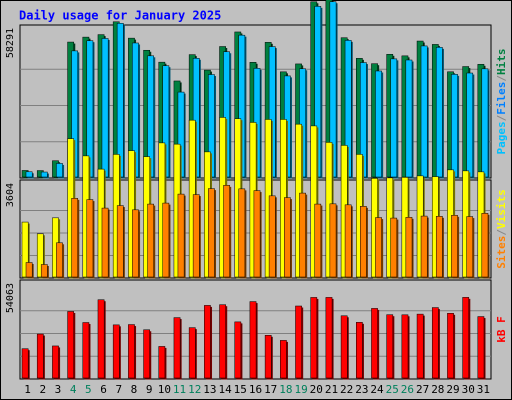 The width and height of the screenshot is (512, 400). Describe the element at coordinates (392, 389) in the screenshot. I see `x-tick-label: 25` at that location.